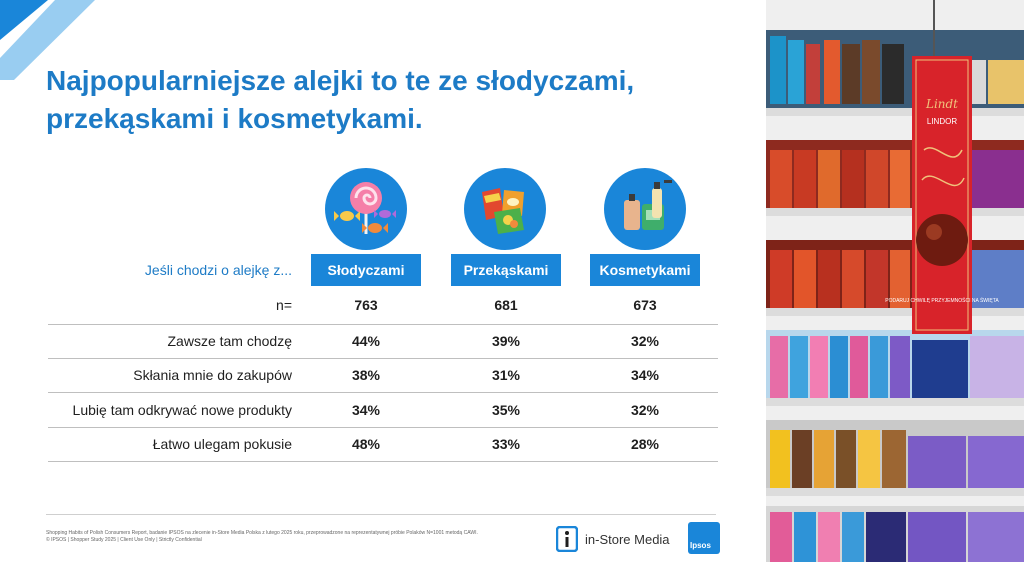 The height and width of the screenshot is (562, 1024). Describe the element at coordinates (506, 341) in the screenshot. I see `table-cell: 39%` at that location.